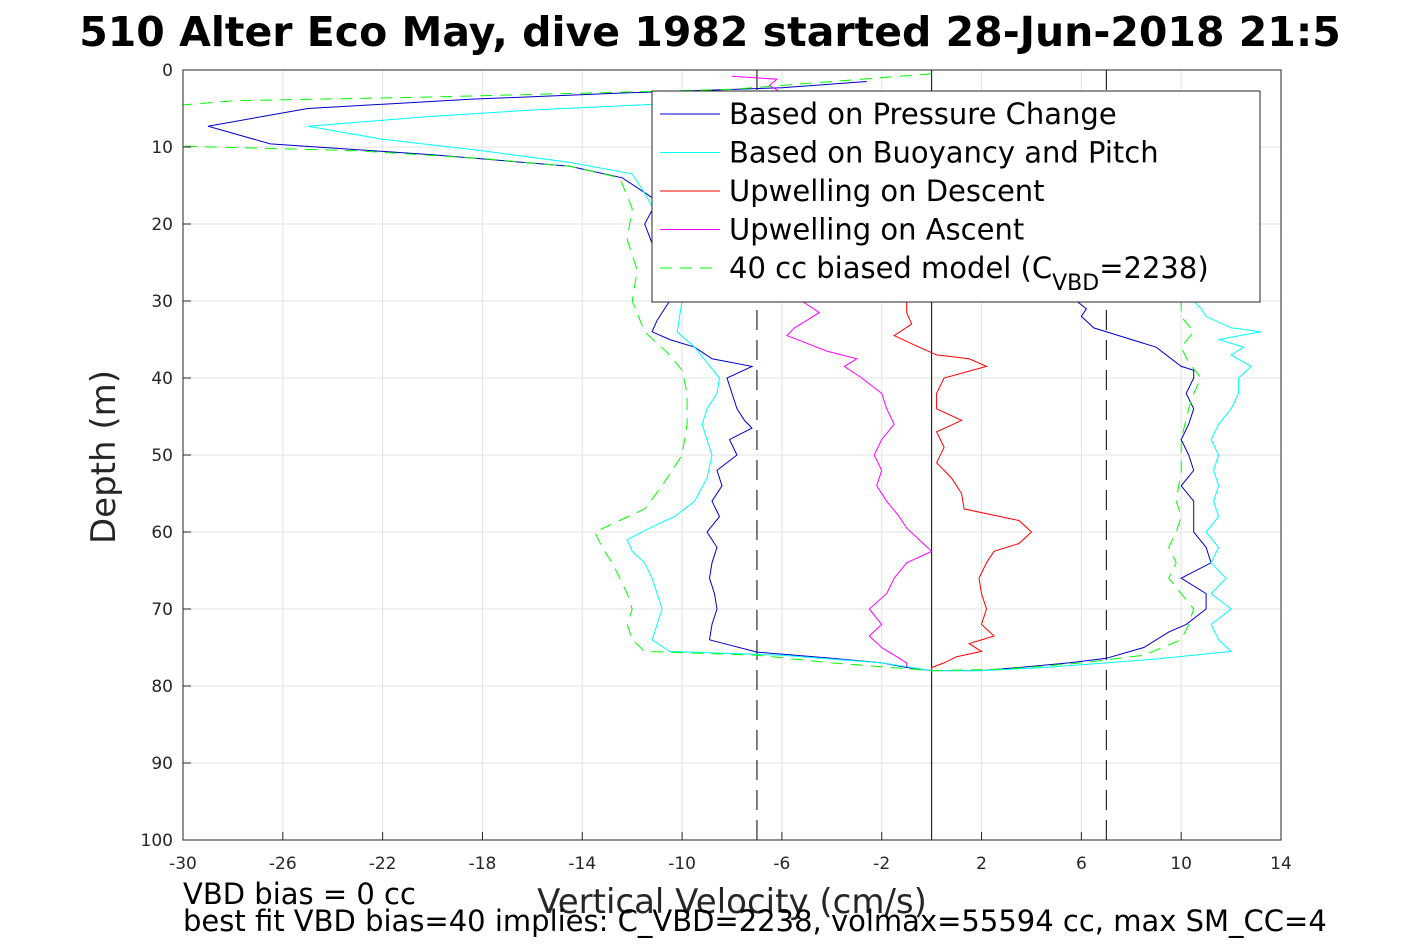  Describe the element at coordinates (1281, 864) in the screenshot. I see `x-tick-label: 14` at that location.